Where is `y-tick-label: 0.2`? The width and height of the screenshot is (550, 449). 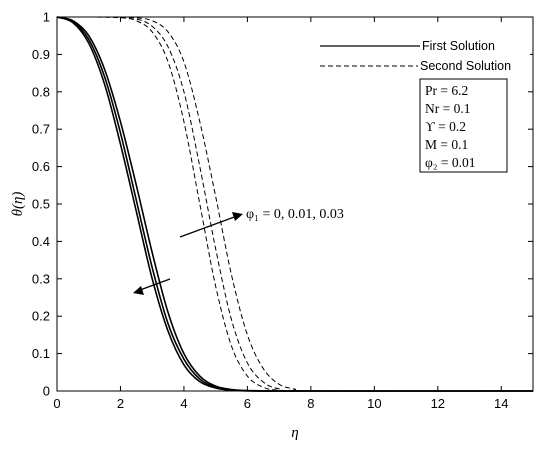
y-tick-label: 0.2 is located at coordinates (41, 316).